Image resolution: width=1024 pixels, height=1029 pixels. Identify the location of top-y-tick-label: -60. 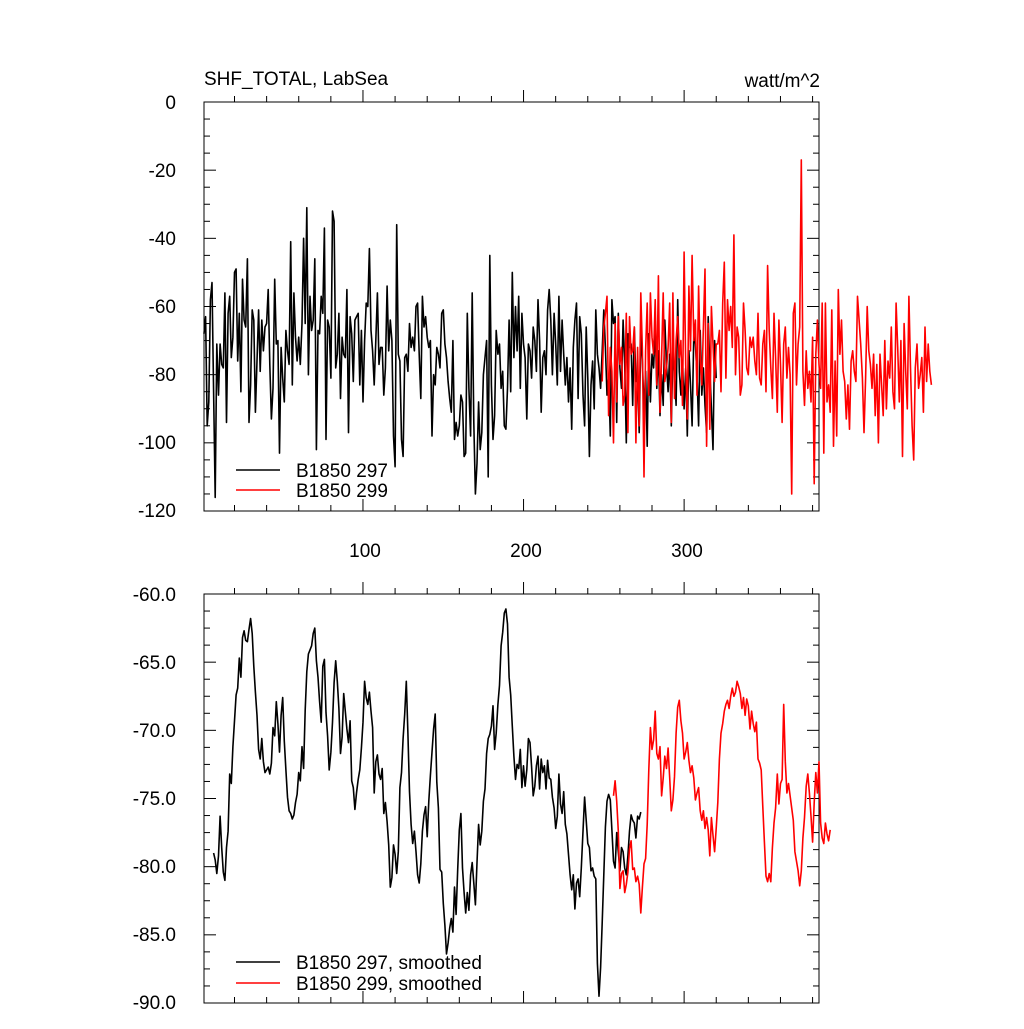
(162, 307).